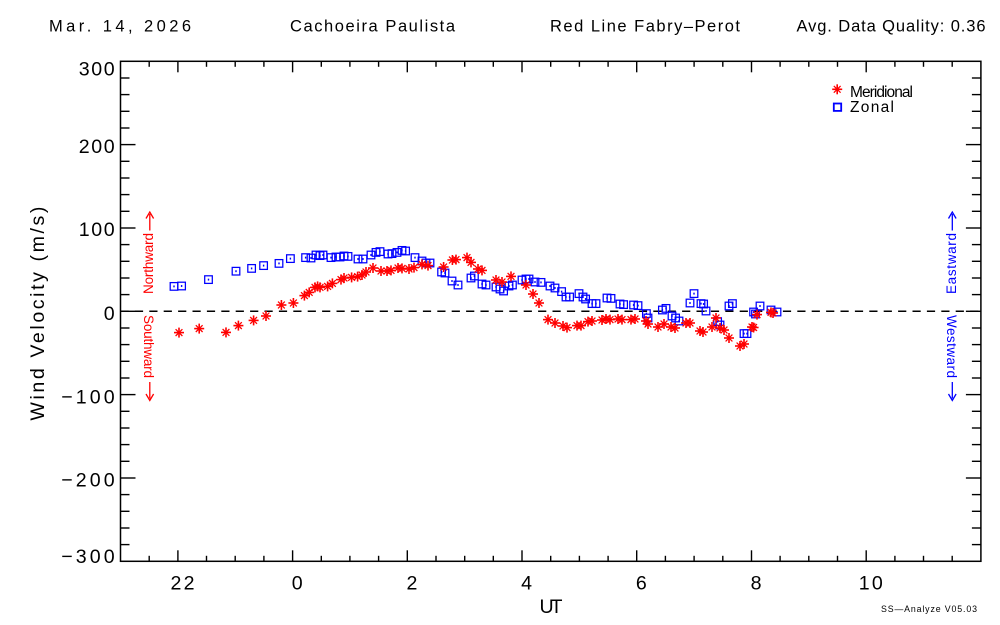 This screenshot has height=625, width=1000. Describe the element at coordinates (551, 607) in the screenshot. I see `svg-text: UT` at that location.